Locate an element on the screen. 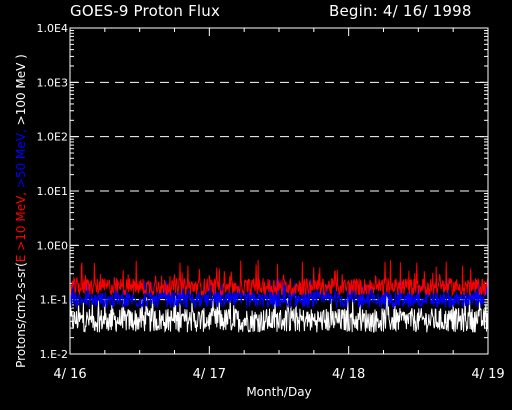  series-line-10-mev is located at coordinates (279, 278).